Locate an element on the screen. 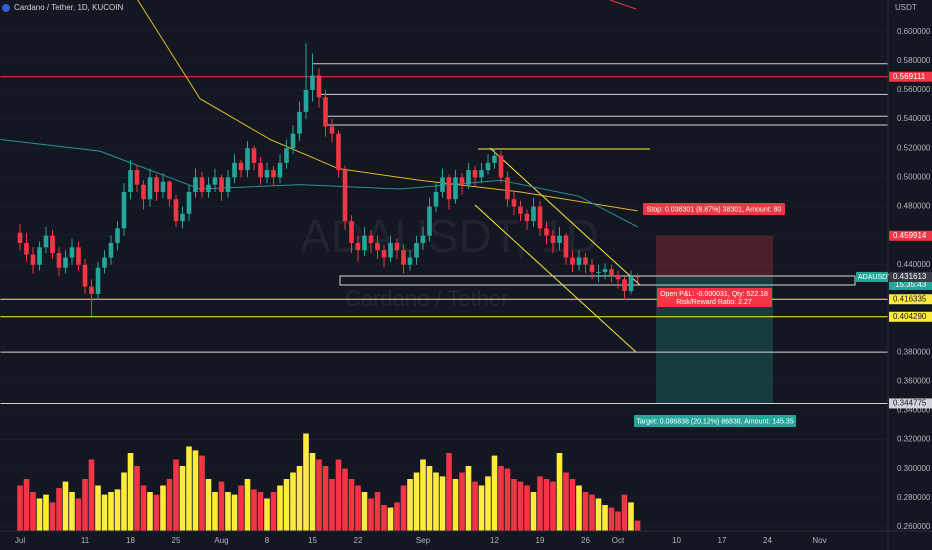 The height and width of the screenshot is (550, 932). target-label-bg is located at coordinates (715, 421).